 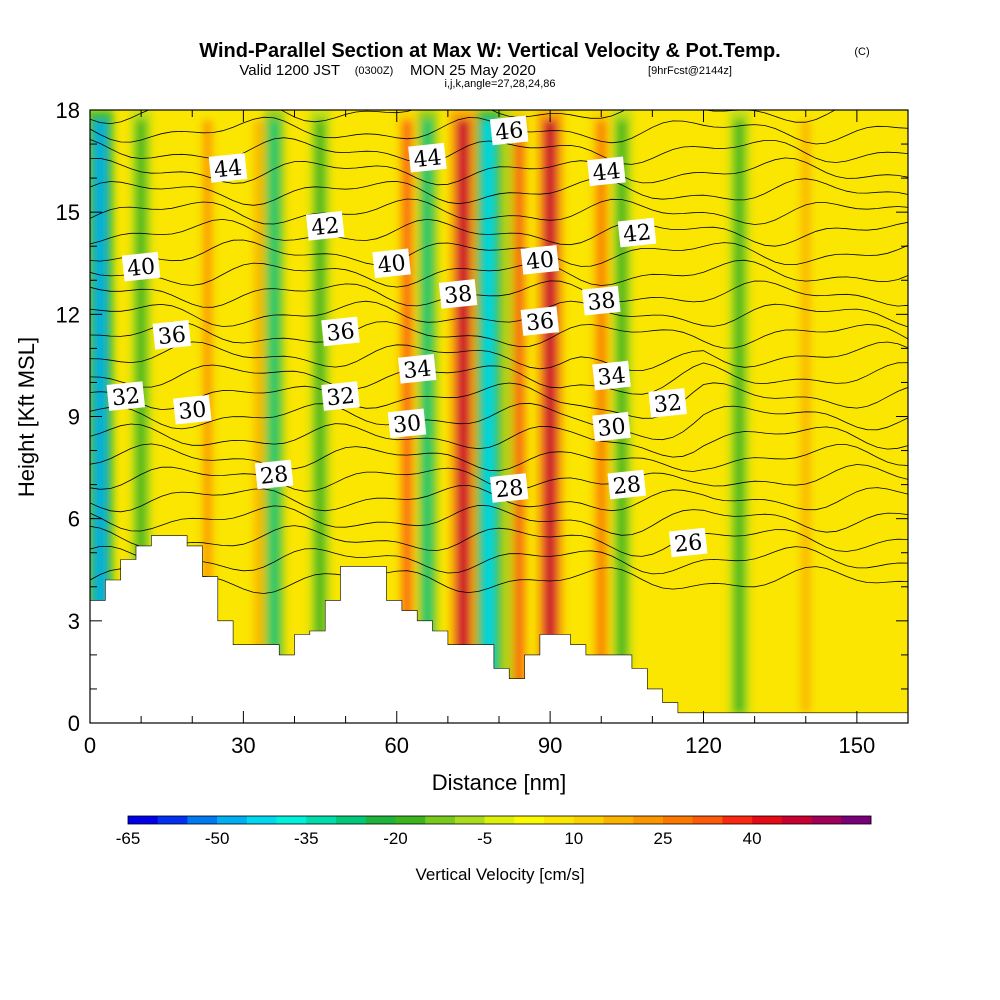 What do you see at coordinates (374, 71) in the screenshot?
I see `subtitle-zulu: (0300Z)` at bounding box center [374, 71].